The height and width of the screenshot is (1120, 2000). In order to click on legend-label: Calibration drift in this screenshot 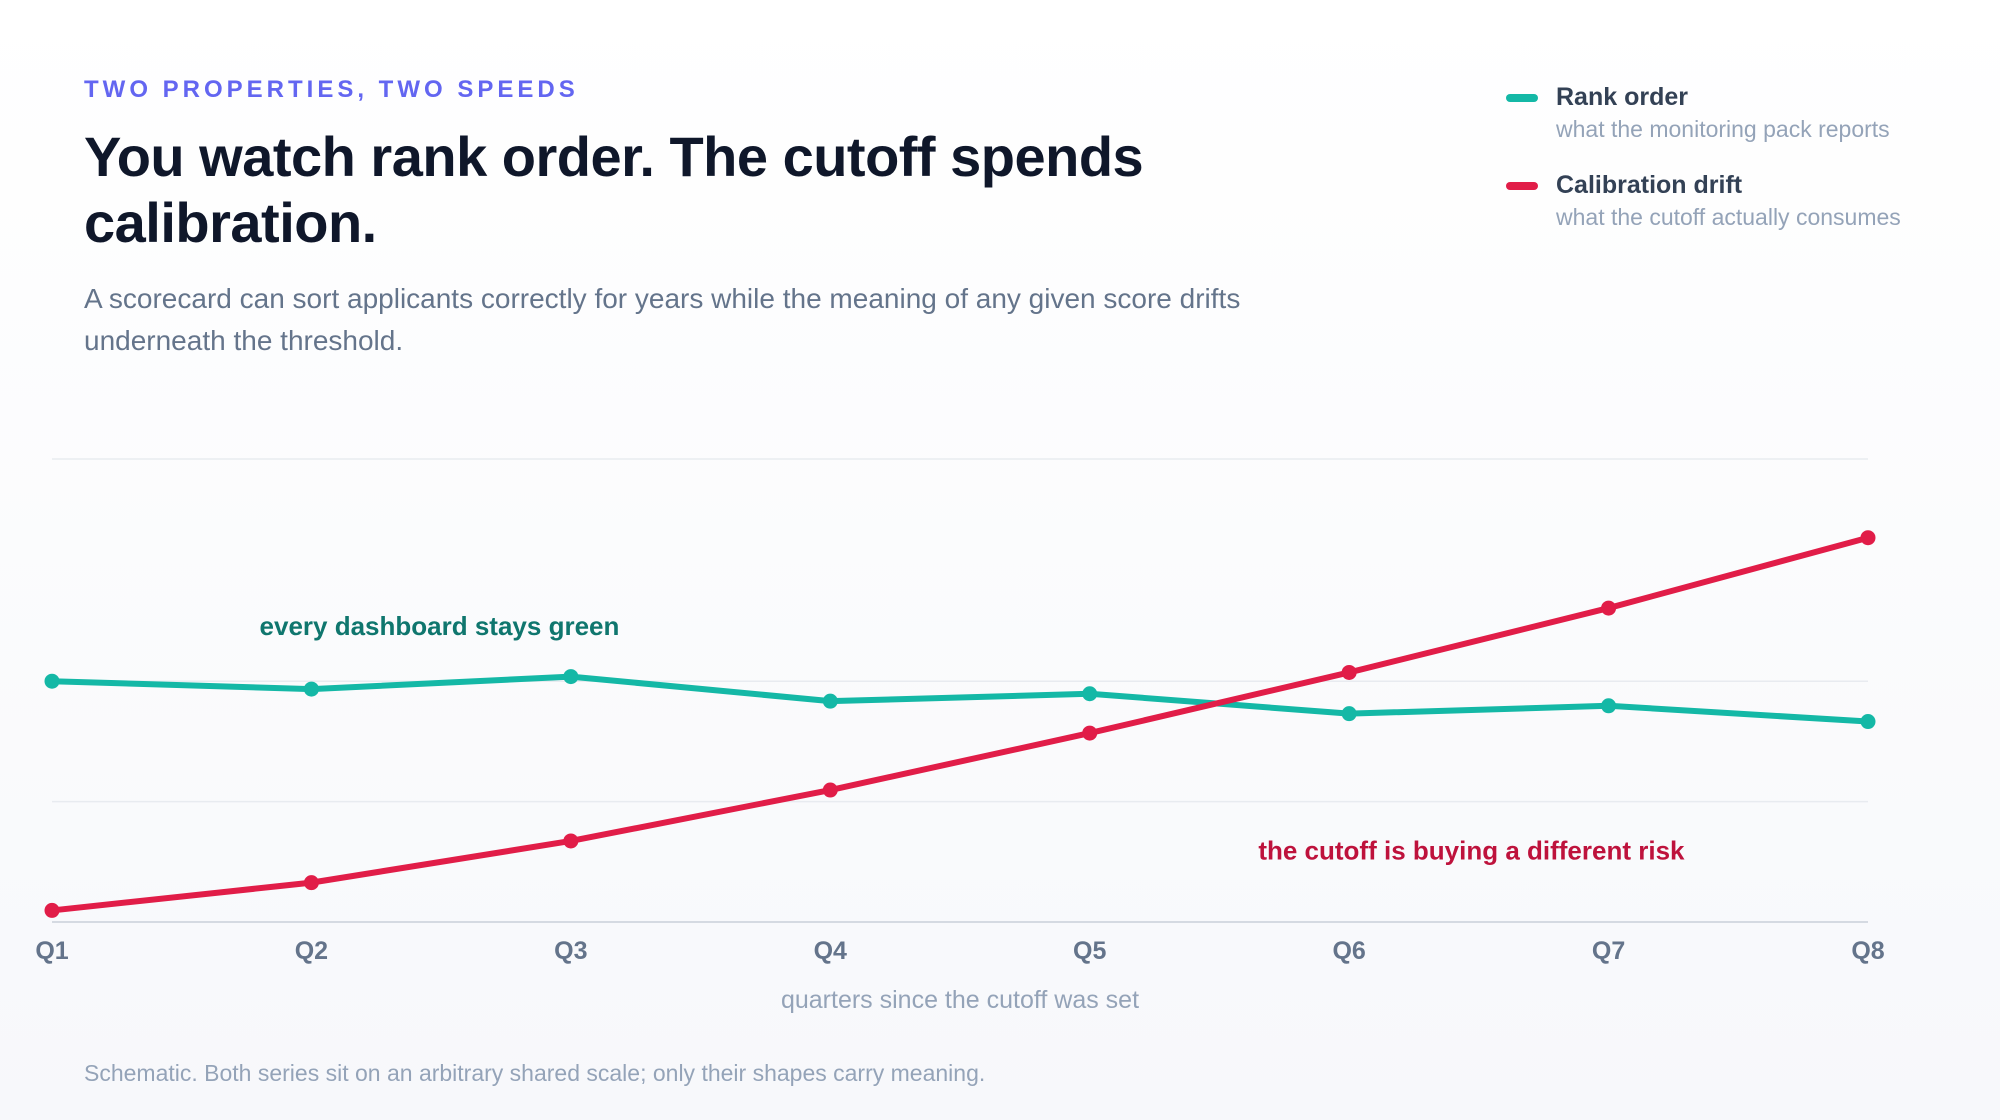, I will do `click(1649, 185)`.